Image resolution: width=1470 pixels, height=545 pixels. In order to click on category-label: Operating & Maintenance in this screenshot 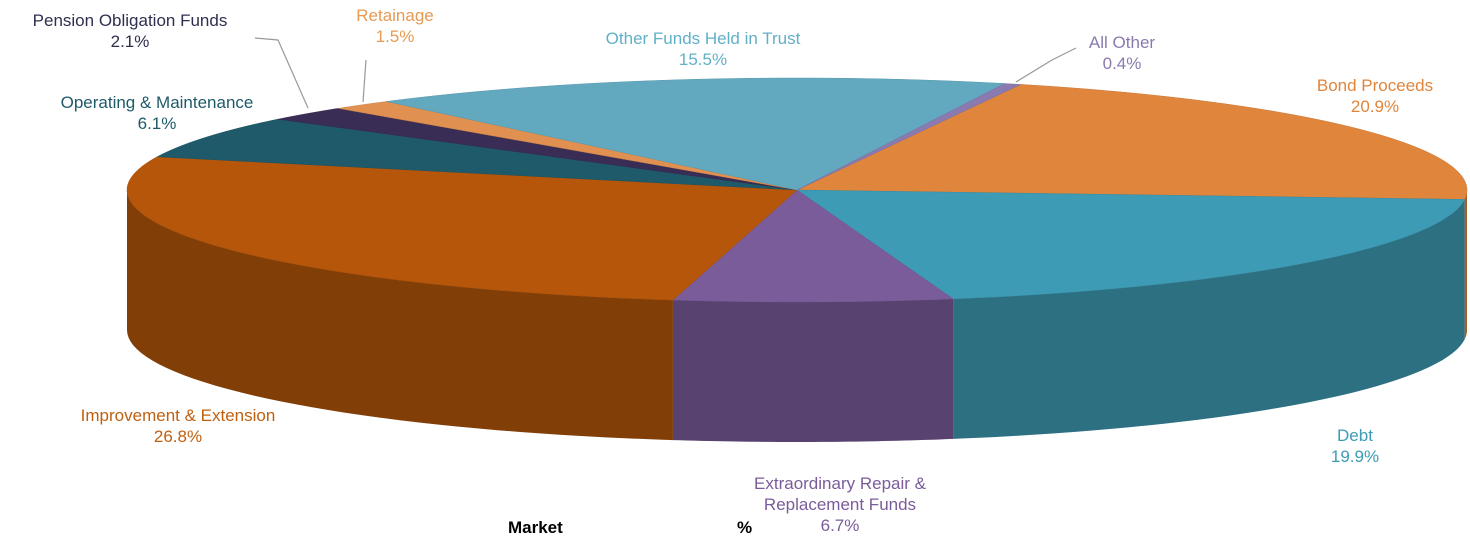, I will do `click(157, 102)`.